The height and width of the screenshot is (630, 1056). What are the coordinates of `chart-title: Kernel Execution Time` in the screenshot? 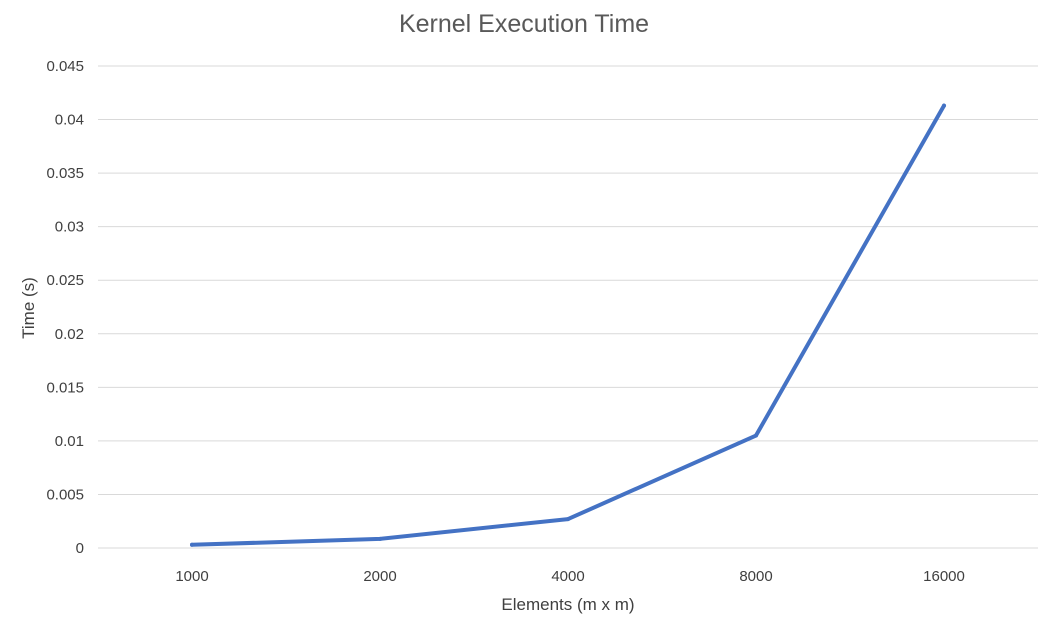 It's located at (524, 24).